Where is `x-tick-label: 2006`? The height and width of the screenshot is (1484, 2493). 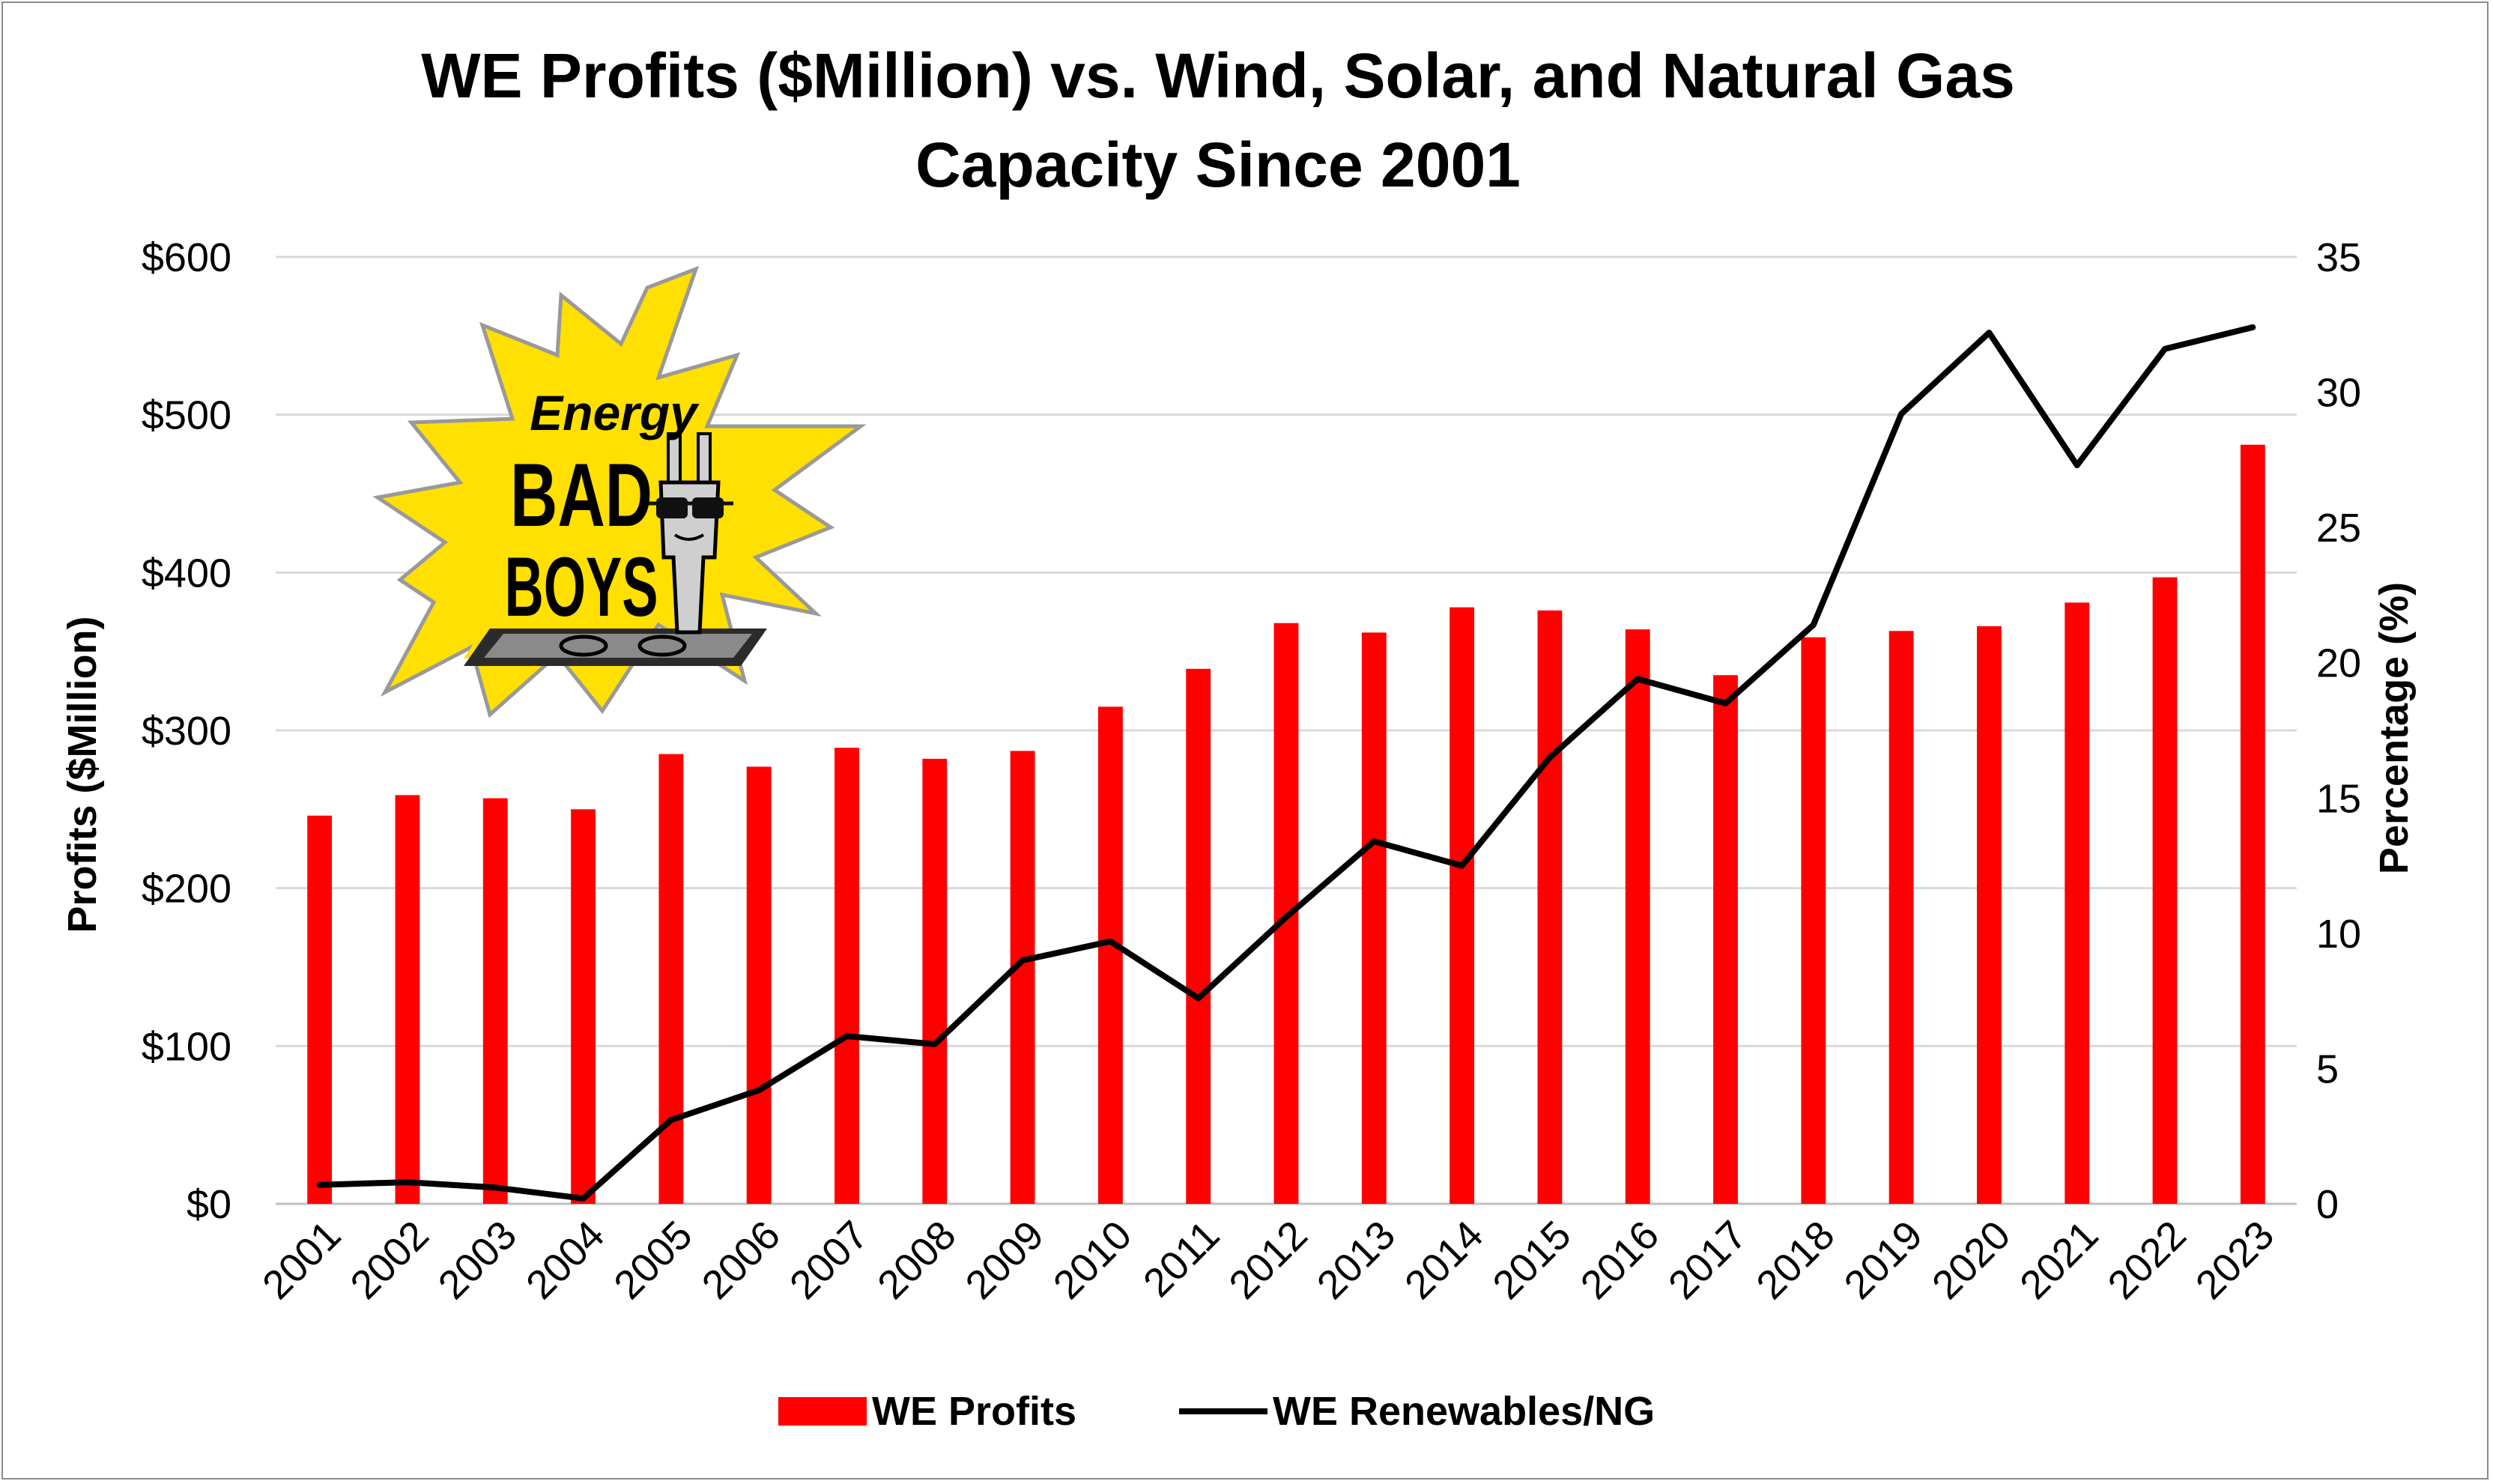
x-tick-label: 2006 is located at coordinates (741, 1259).